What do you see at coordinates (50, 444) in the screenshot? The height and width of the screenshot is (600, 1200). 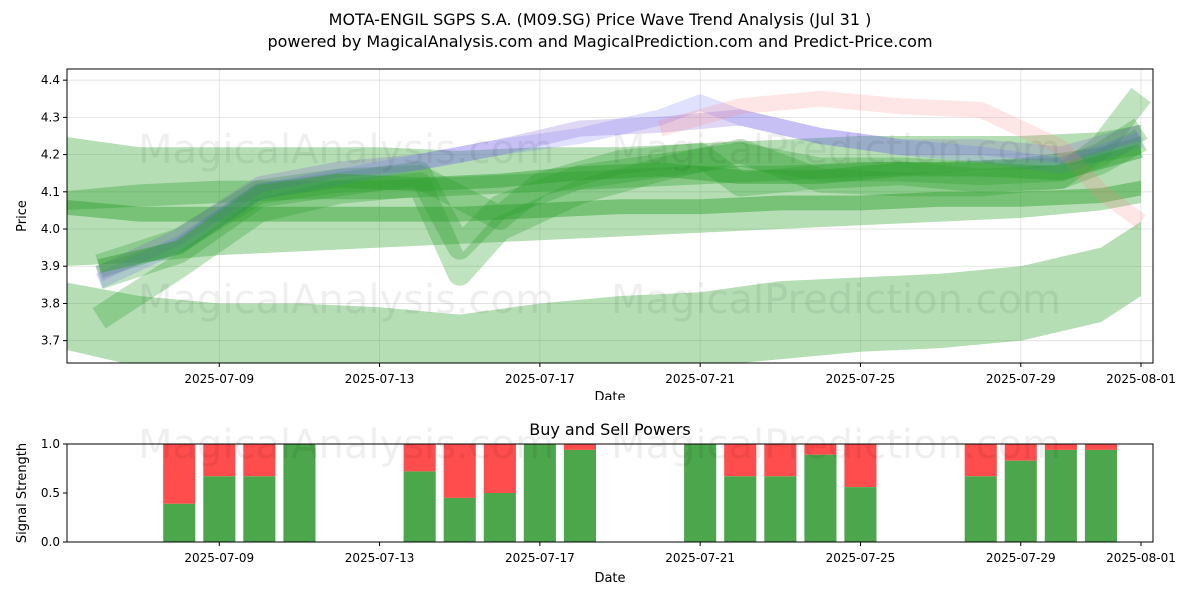 I see `power-y-tick-label-2: 1.0` at bounding box center [50, 444].